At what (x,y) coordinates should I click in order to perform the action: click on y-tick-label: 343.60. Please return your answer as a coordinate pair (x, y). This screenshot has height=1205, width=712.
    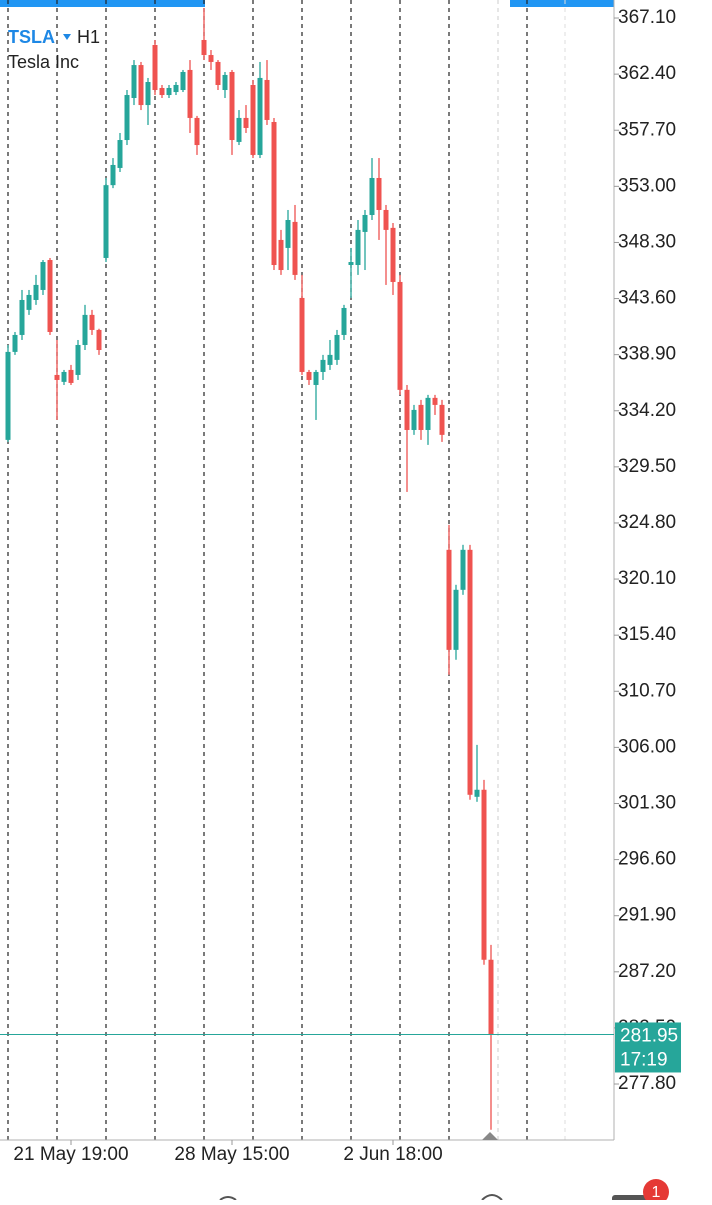
    Looking at the image, I should click on (647, 298).